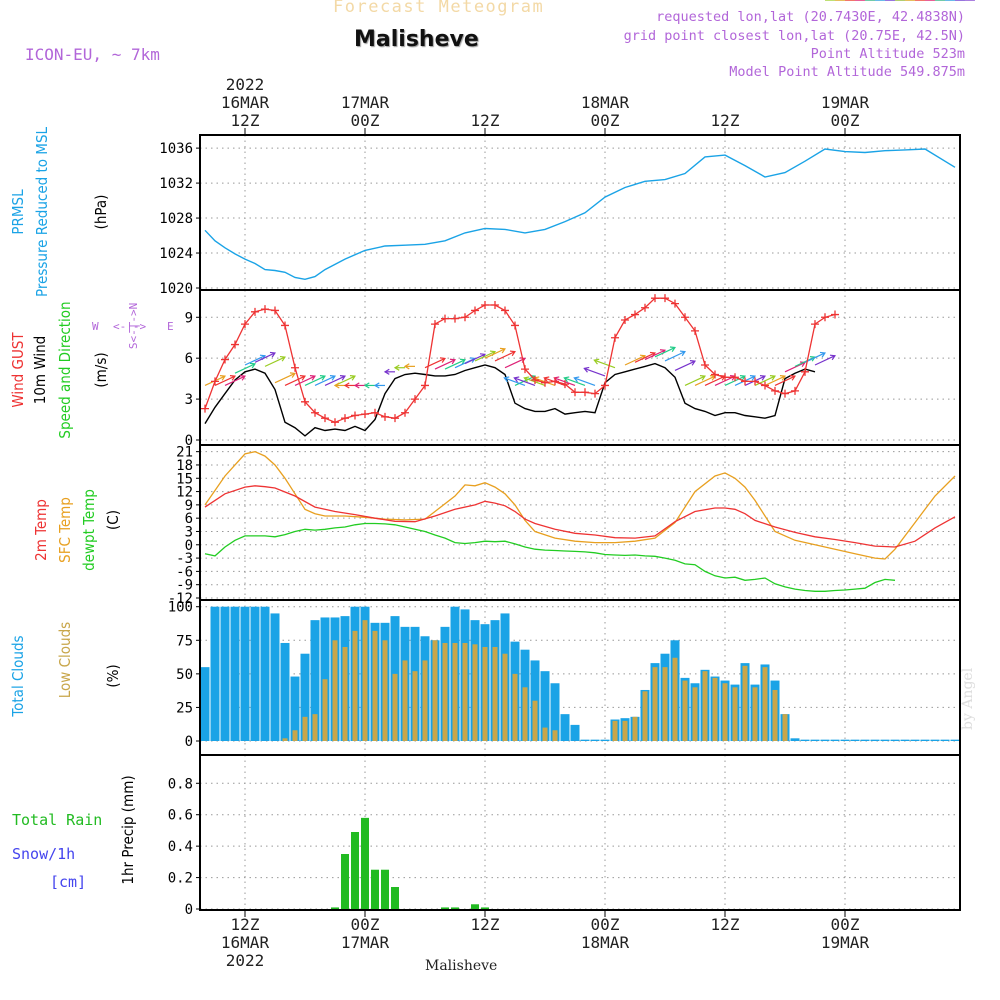 This screenshot has width=1000, height=1000. Describe the element at coordinates (189, 532) in the screenshot. I see `y-tick-label: 3` at that location.